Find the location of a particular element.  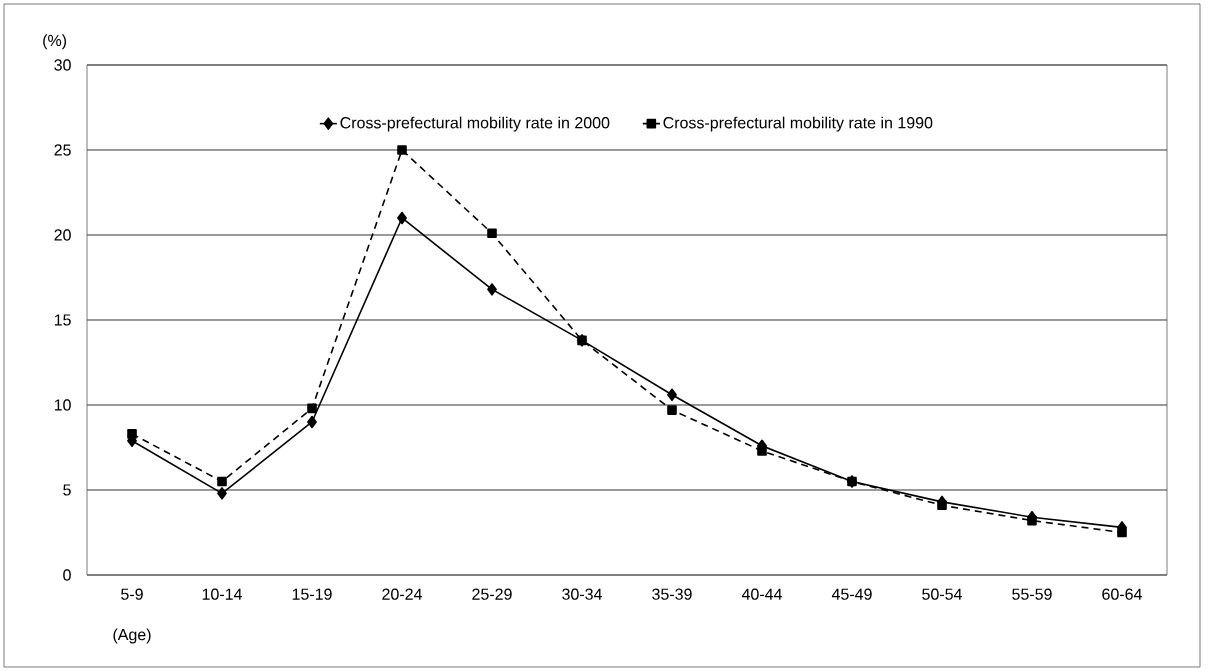

y-tick-label: 15 is located at coordinates (62, 320).